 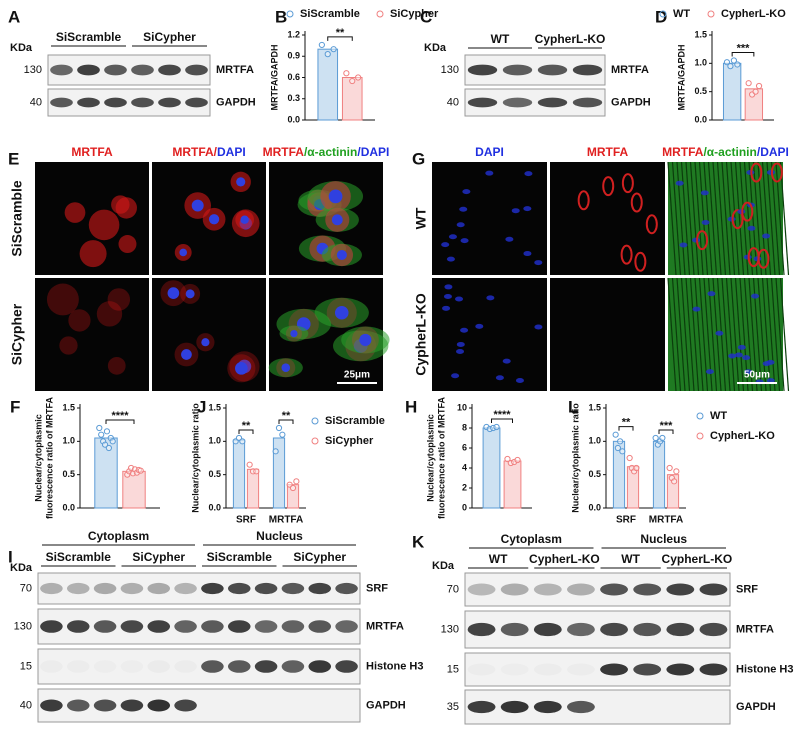 I want to click on group-label: SiScramble, so click(x=89, y=37).